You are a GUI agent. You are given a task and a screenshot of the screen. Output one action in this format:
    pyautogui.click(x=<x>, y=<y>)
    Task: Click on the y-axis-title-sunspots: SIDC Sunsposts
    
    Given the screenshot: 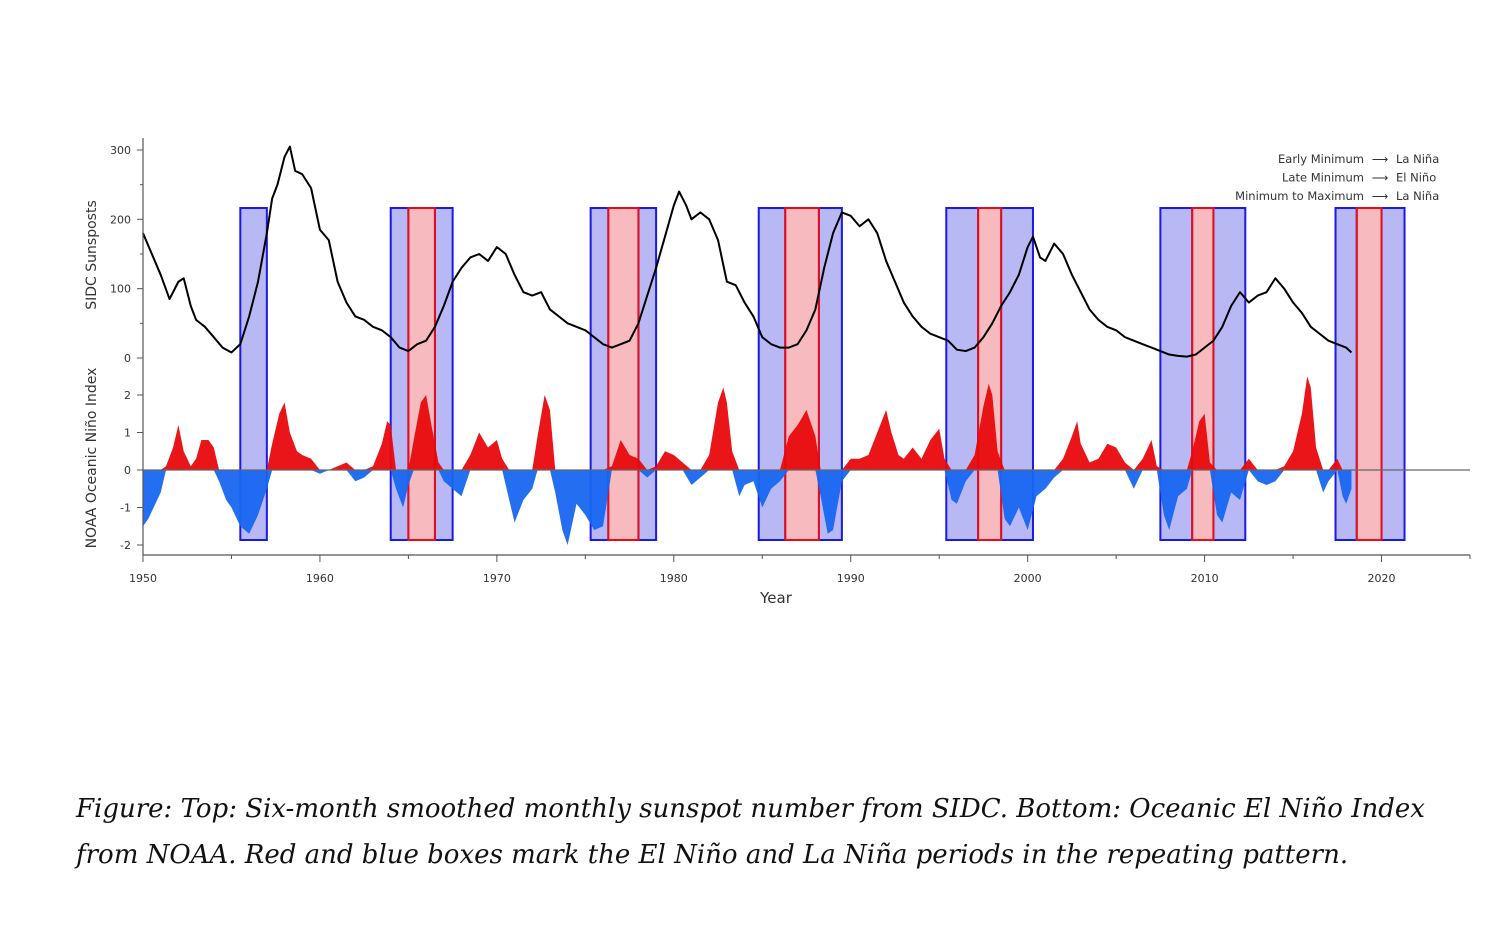 What is the action you would take?
    pyautogui.click(x=92, y=254)
    